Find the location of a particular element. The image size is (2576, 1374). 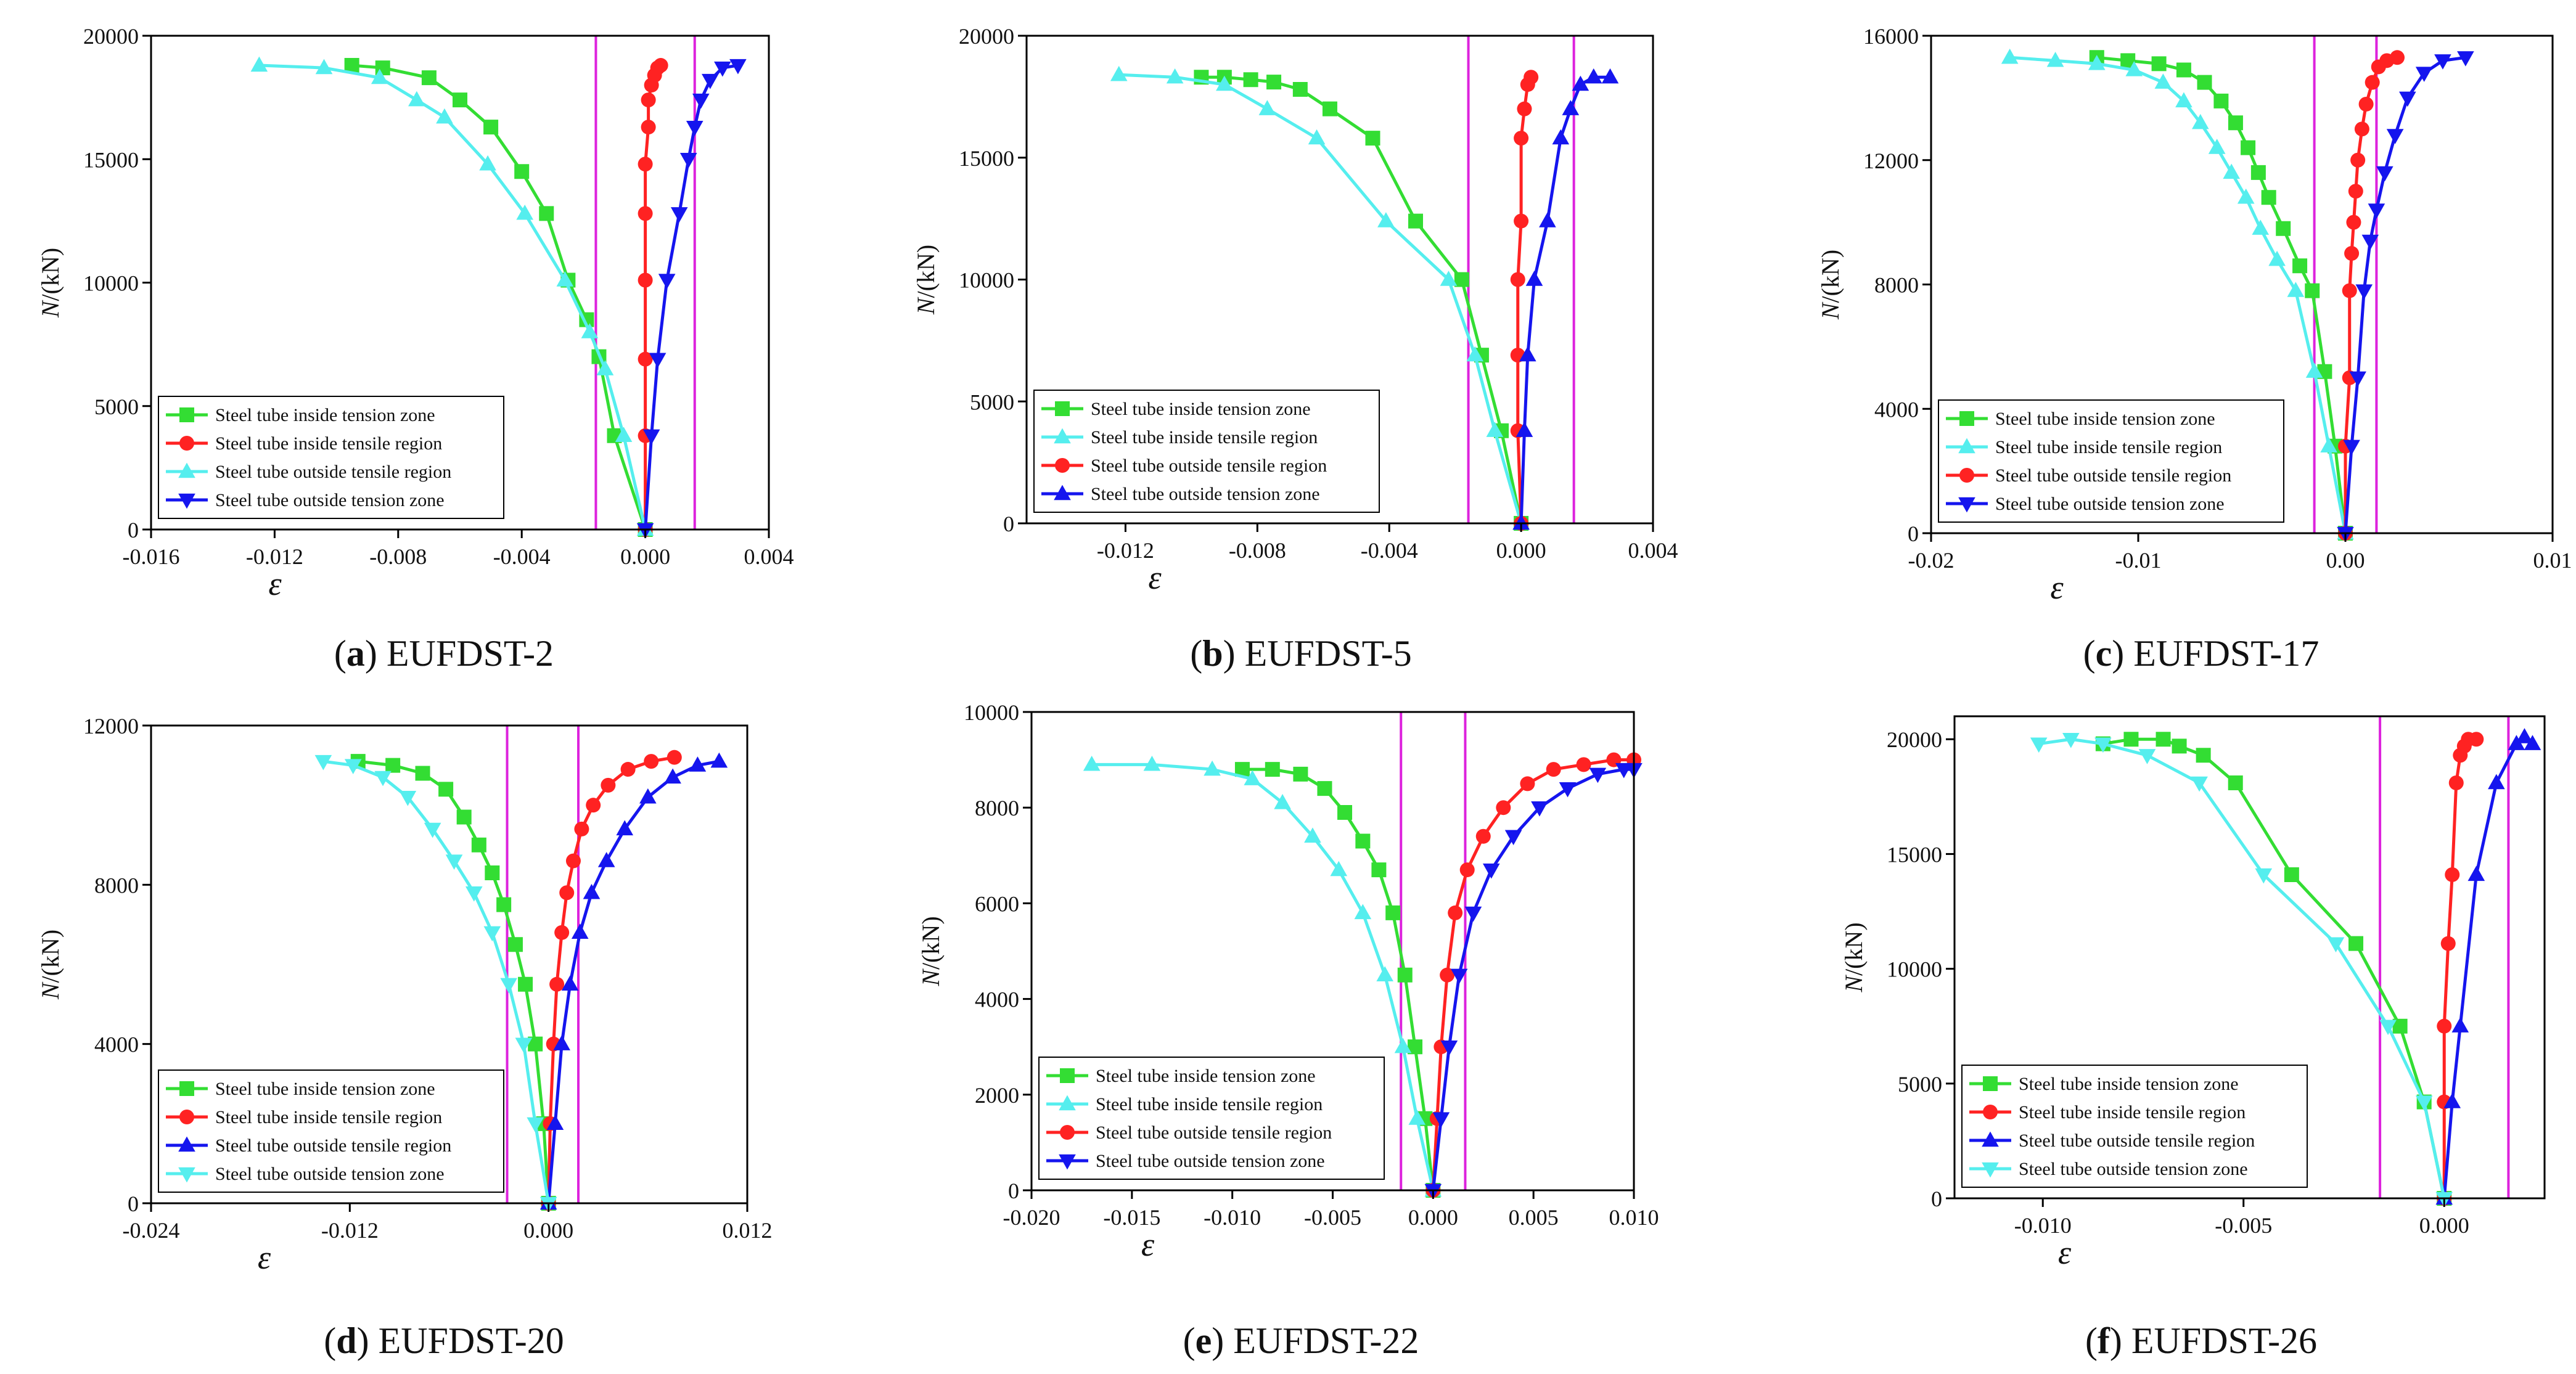

panel-a-y-tick-label-3: 15000 is located at coordinates (111, 159).